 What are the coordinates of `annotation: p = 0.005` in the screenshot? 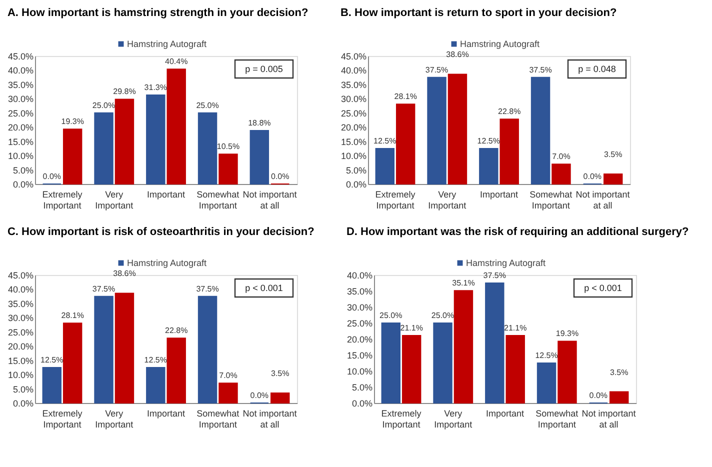 It's located at (264, 69).